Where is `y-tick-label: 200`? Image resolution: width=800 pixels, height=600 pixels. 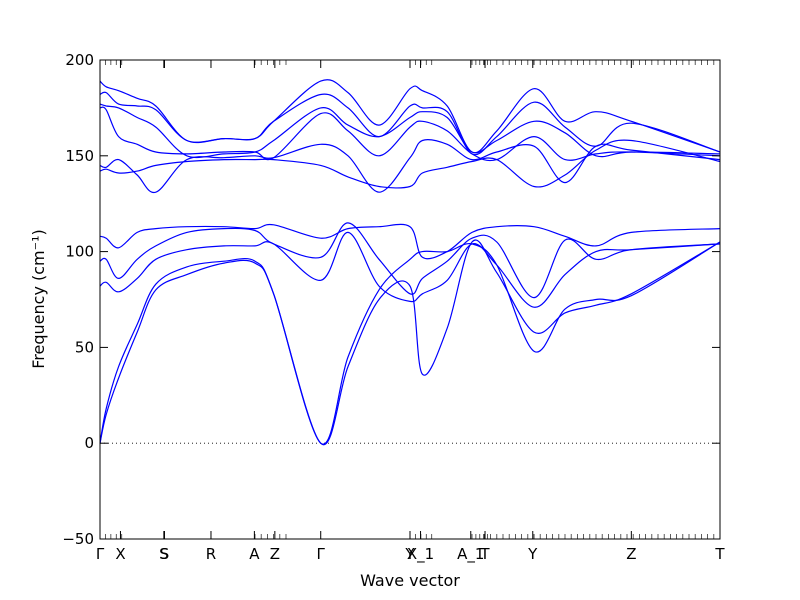
y-tick-label: 200 is located at coordinates (79, 60).